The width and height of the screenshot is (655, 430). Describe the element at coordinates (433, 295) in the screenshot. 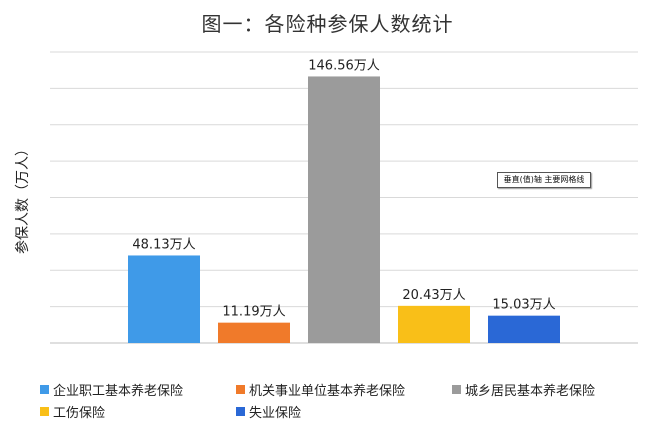

I see `data-label-4: 20.43万人` at that location.